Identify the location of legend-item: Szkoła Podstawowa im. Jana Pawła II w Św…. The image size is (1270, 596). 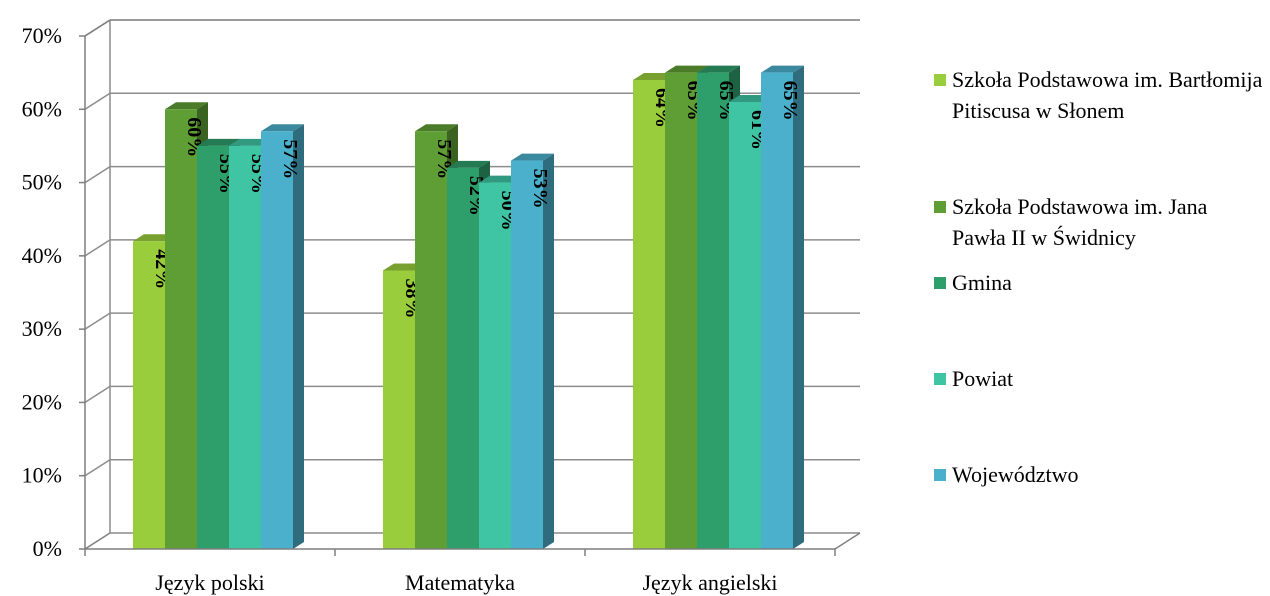
(1099, 222).